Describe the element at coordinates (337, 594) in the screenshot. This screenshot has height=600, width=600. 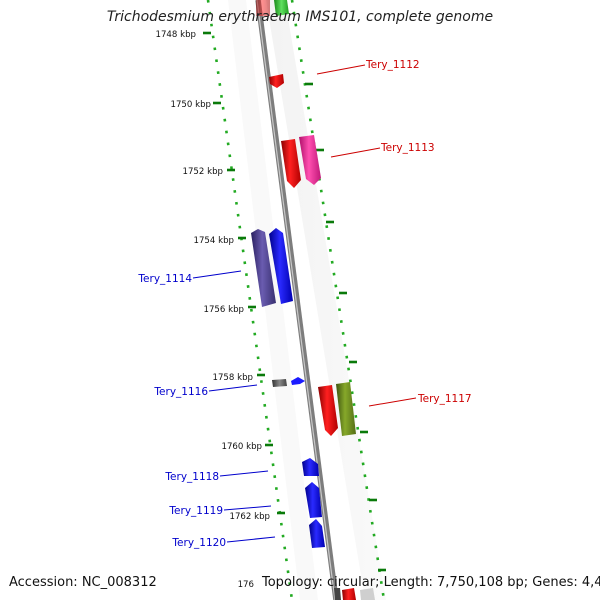
I see `bottom-partial-feature-dark` at that location.